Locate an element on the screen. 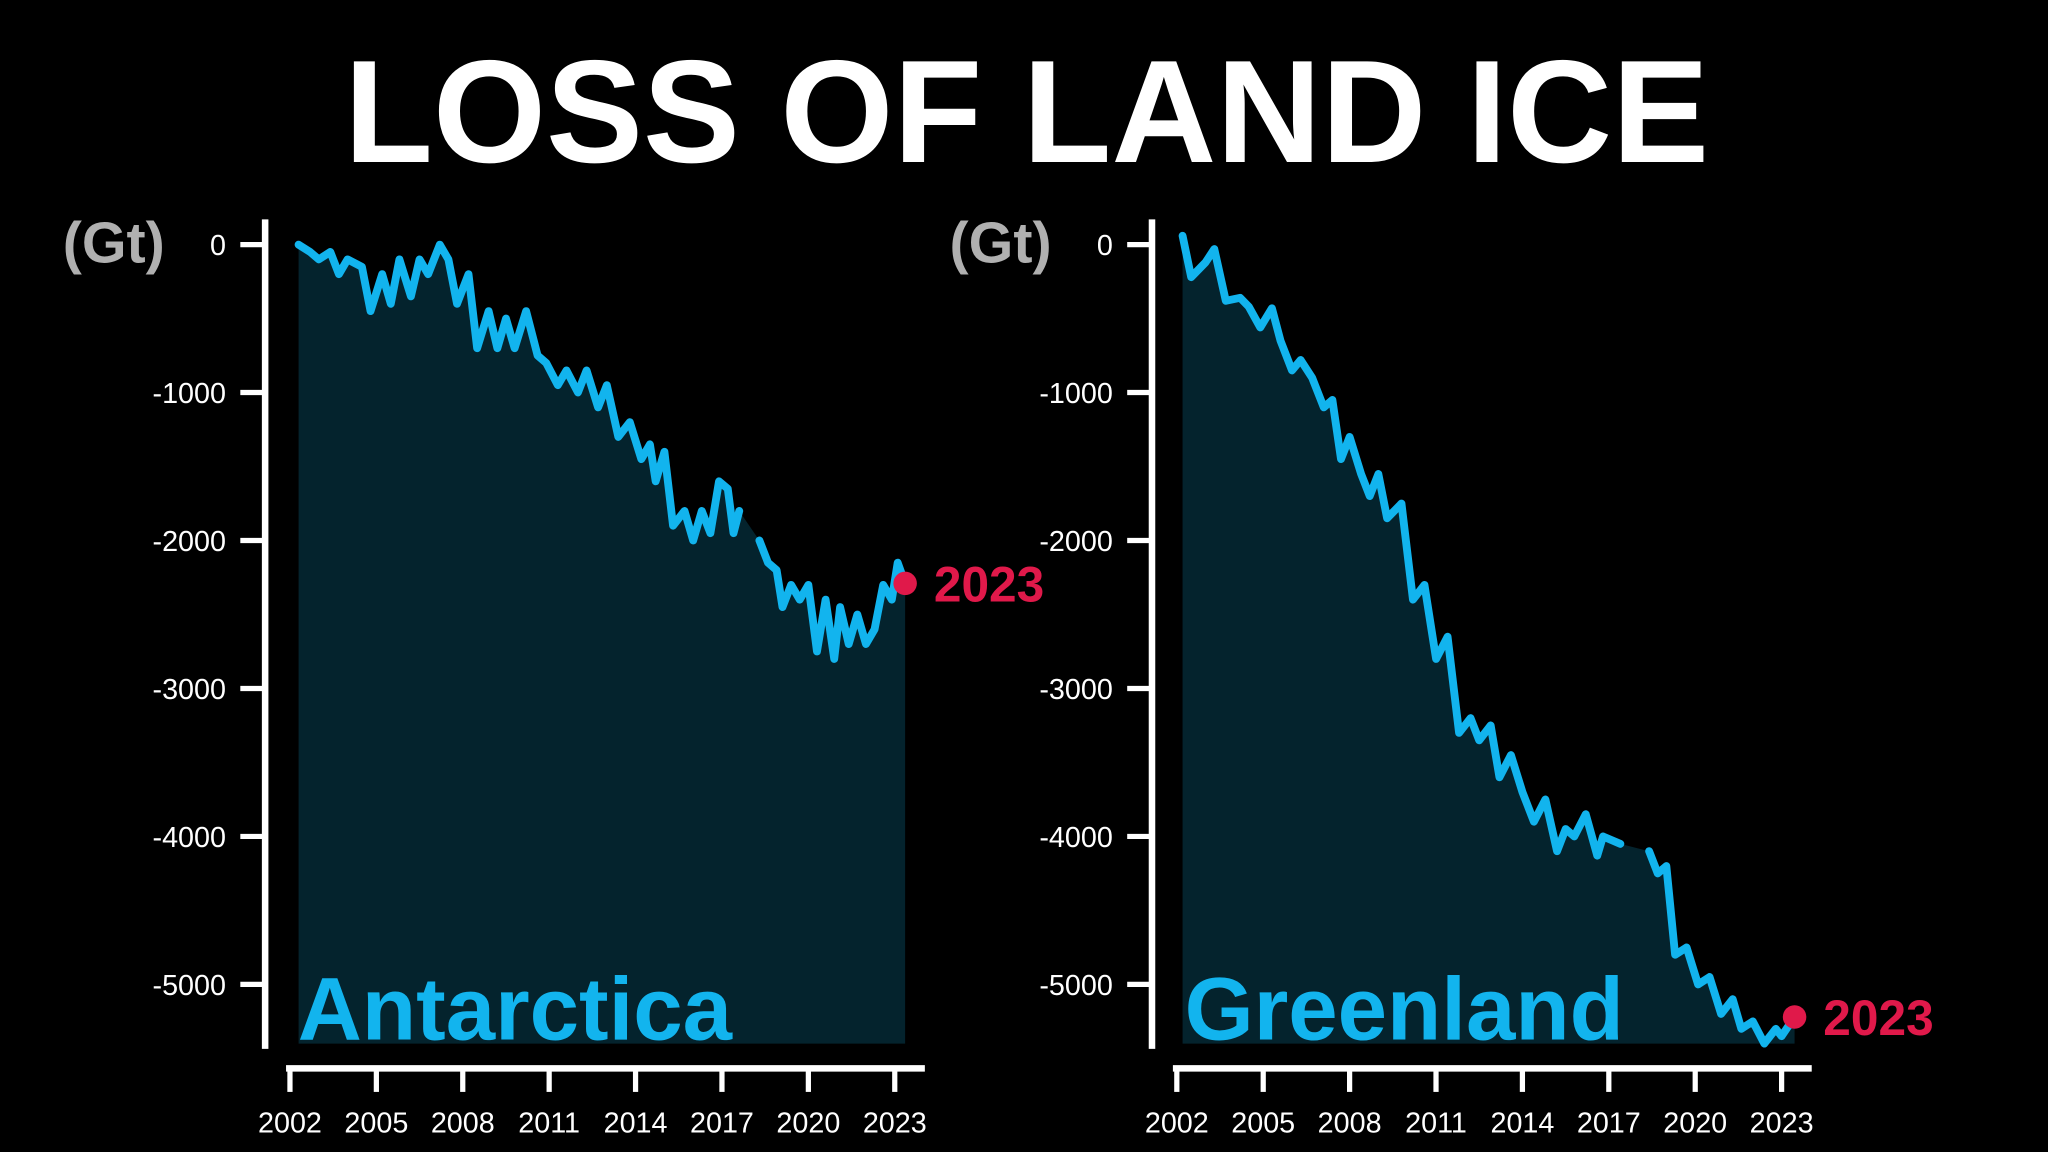  region-label: Antarctica is located at coordinates (515, 1009).